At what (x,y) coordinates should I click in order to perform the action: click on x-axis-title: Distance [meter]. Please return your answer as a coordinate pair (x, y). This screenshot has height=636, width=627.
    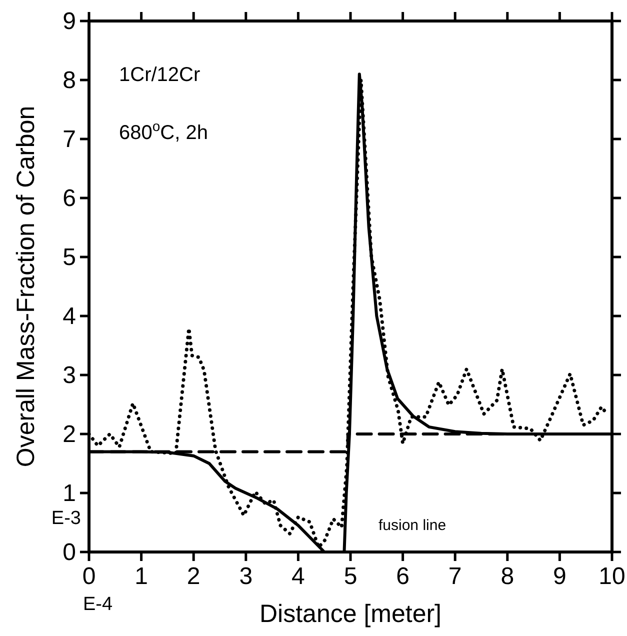
    Looking at the image, I should click on (350, 614).